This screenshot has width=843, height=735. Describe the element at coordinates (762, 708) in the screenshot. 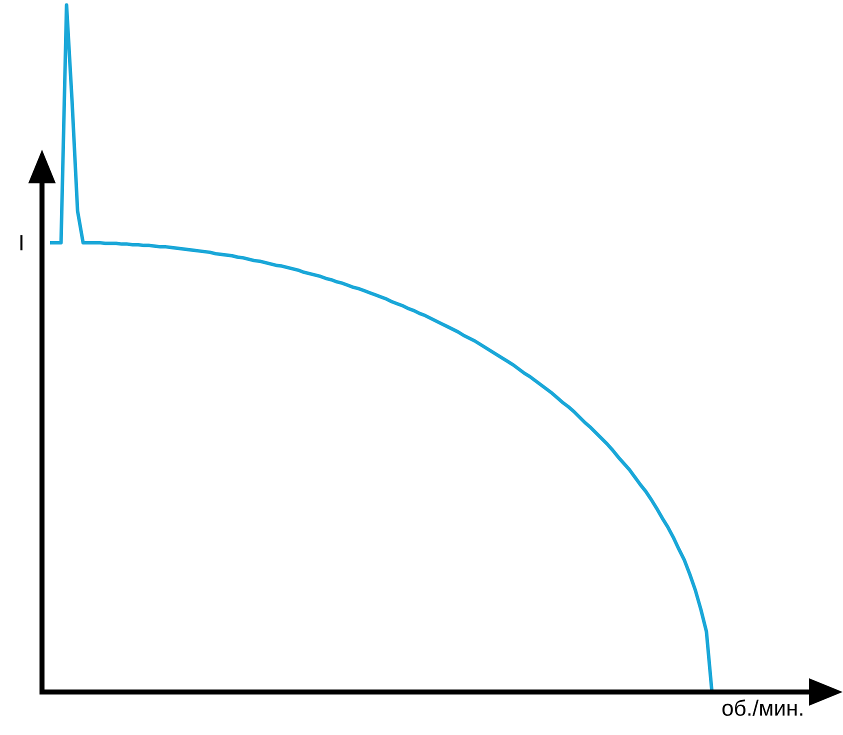

I see `x-axis-title: об./мин.` at that location.